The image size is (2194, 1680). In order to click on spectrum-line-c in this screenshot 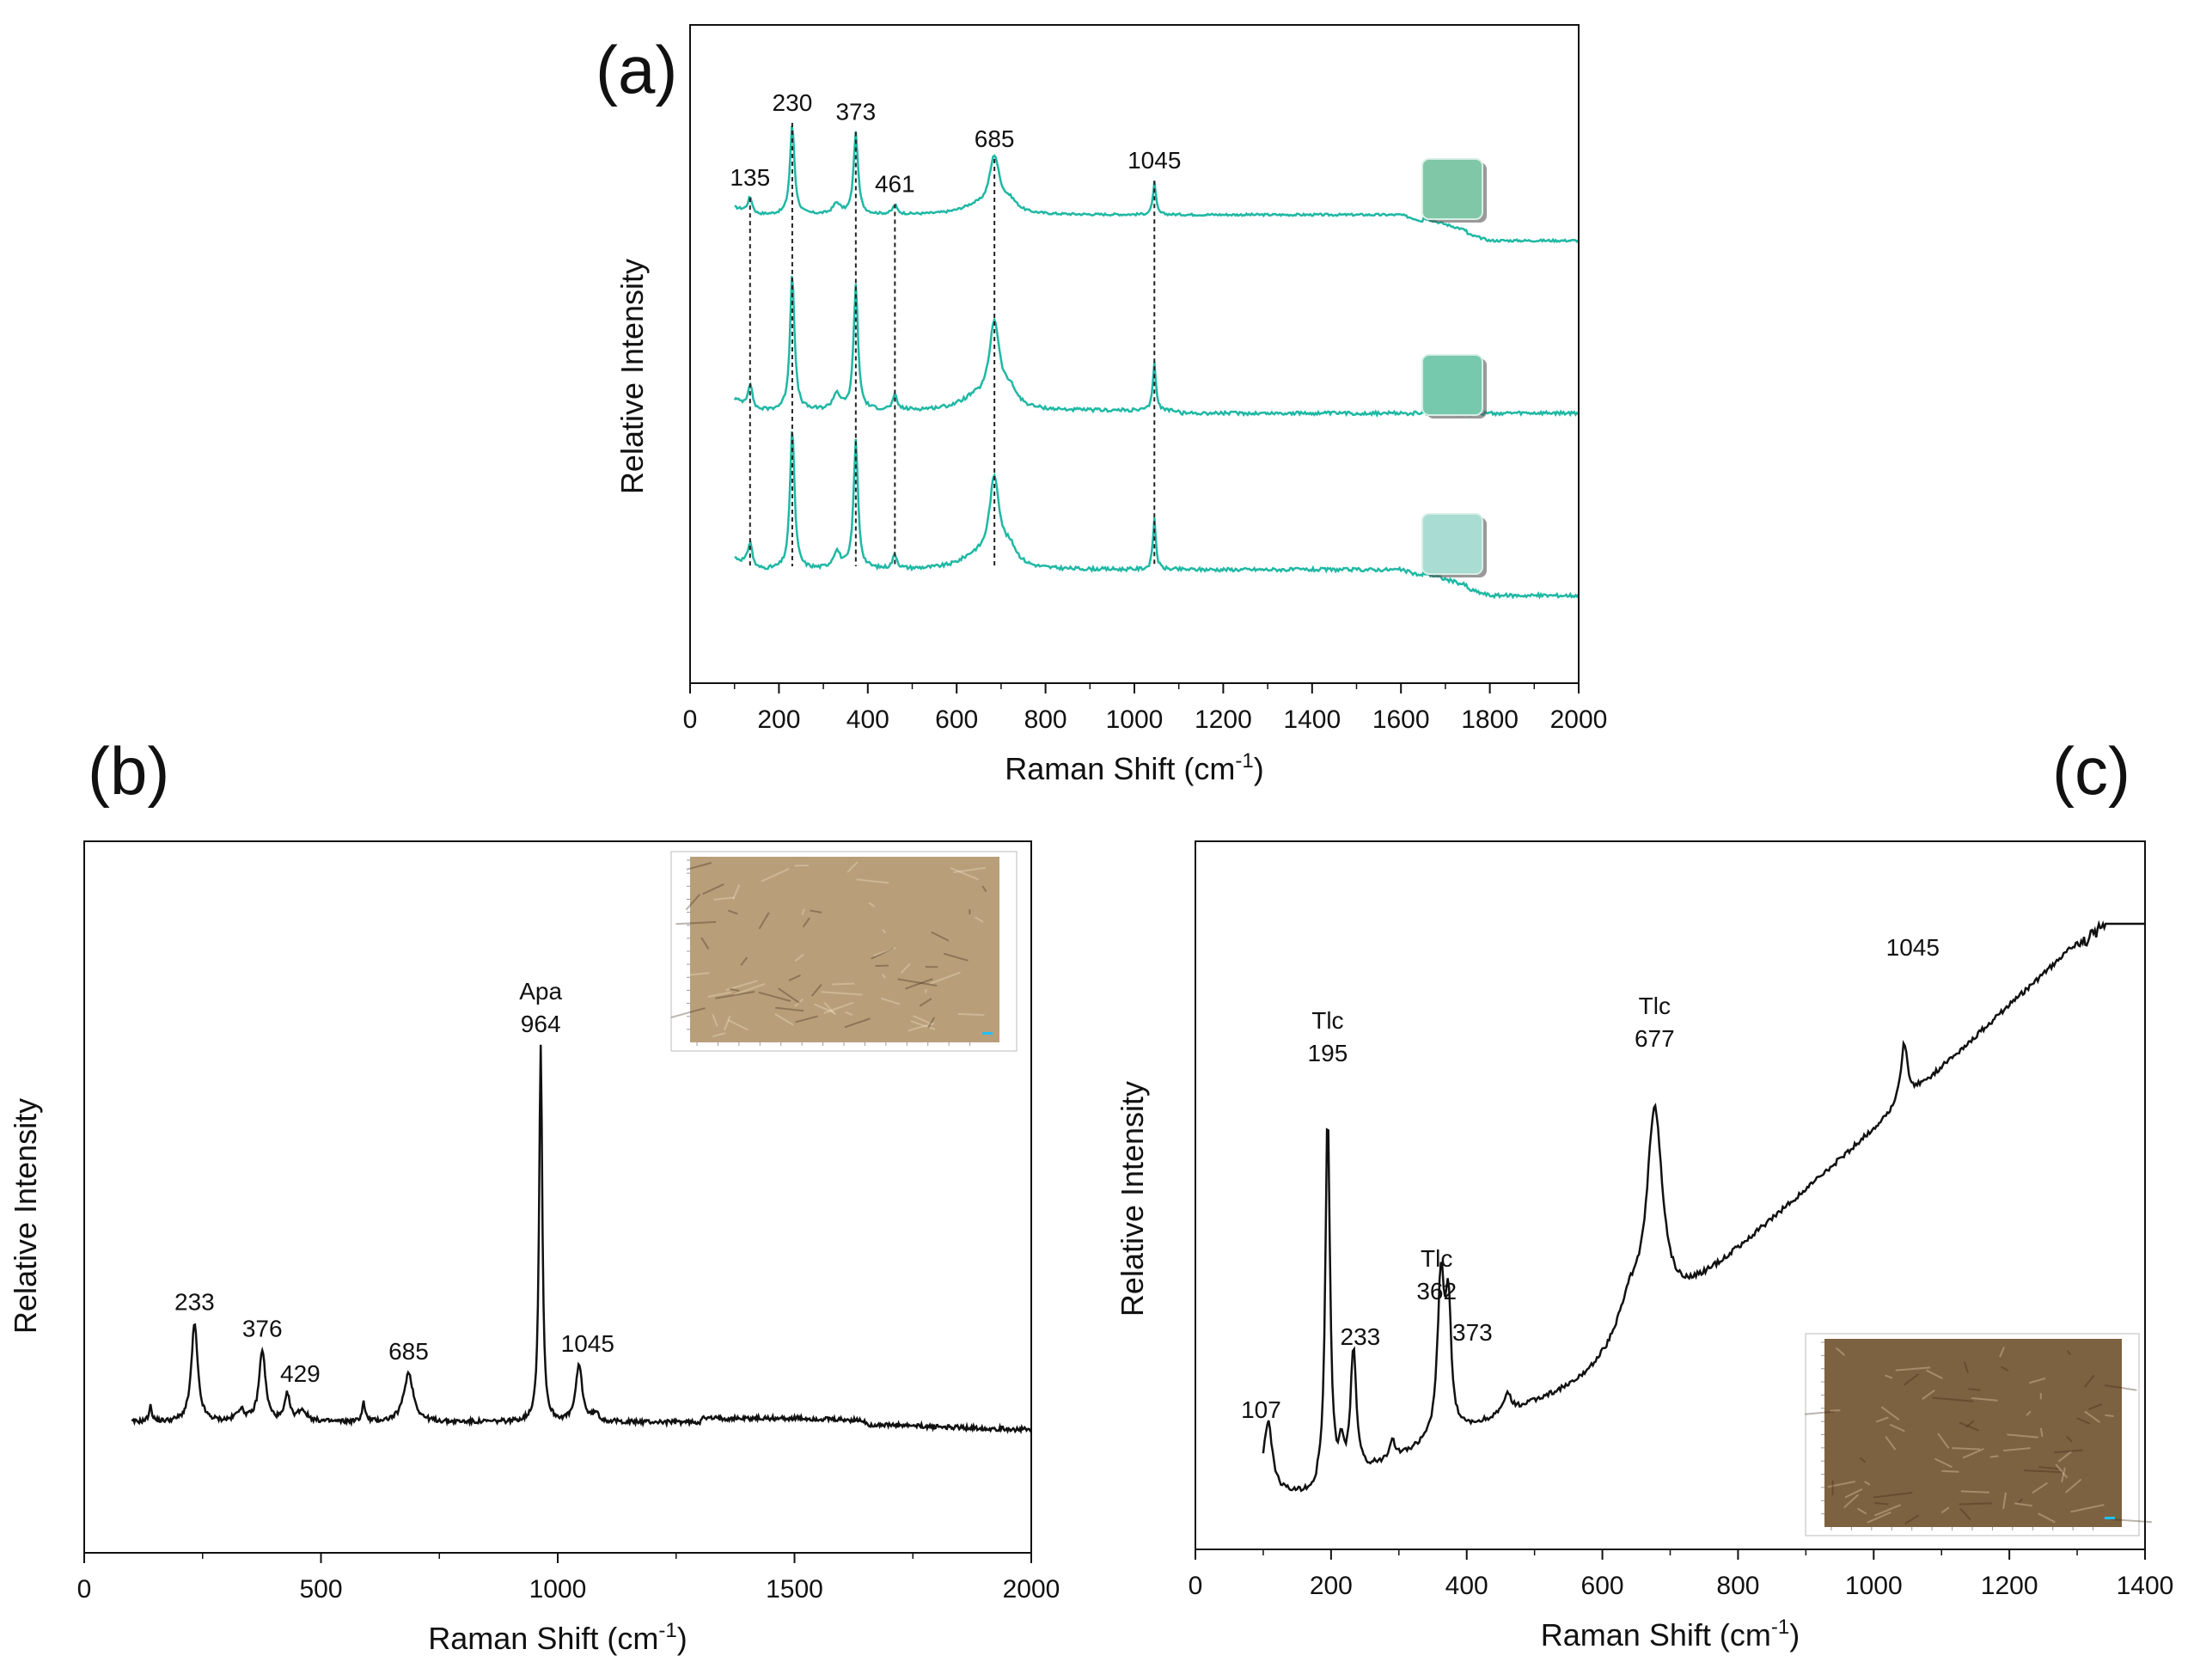, I will do `click(1704, 1206)`.